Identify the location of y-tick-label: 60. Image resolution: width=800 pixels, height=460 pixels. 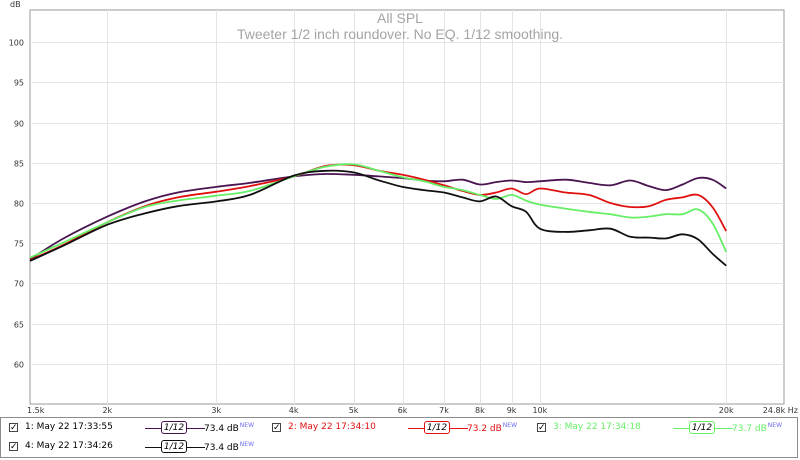
(19, 365).